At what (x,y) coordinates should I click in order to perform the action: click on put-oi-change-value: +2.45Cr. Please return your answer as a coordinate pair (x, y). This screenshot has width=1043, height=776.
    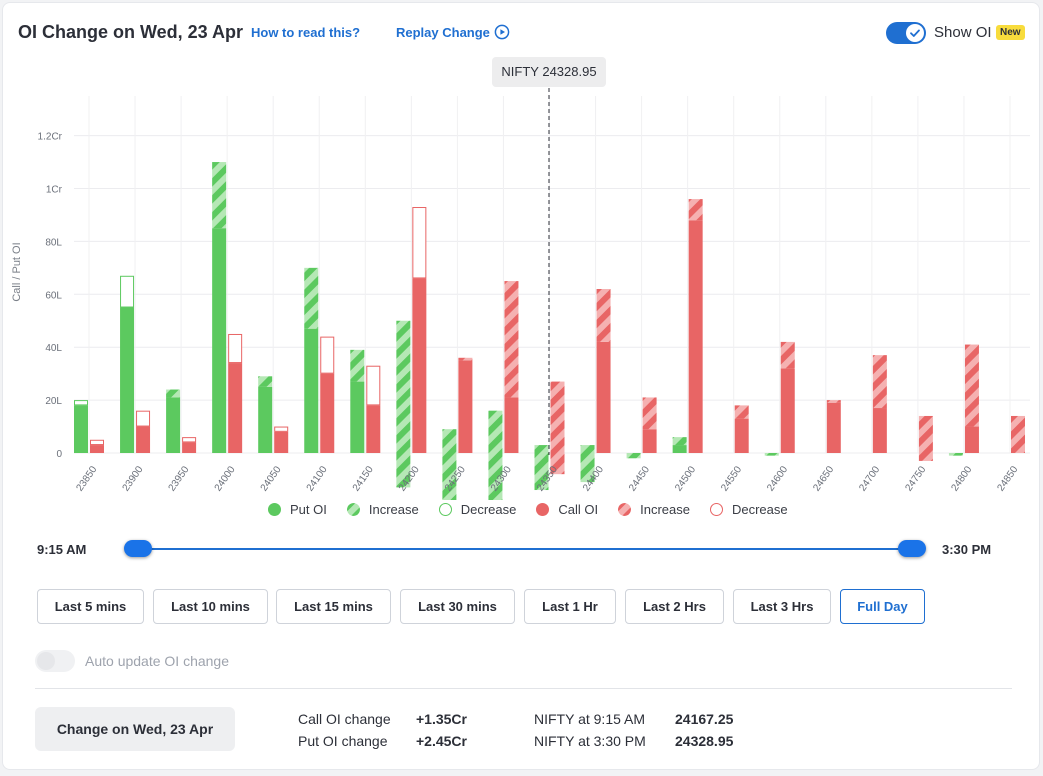
    Looking at the image, I should click on (441, 741).